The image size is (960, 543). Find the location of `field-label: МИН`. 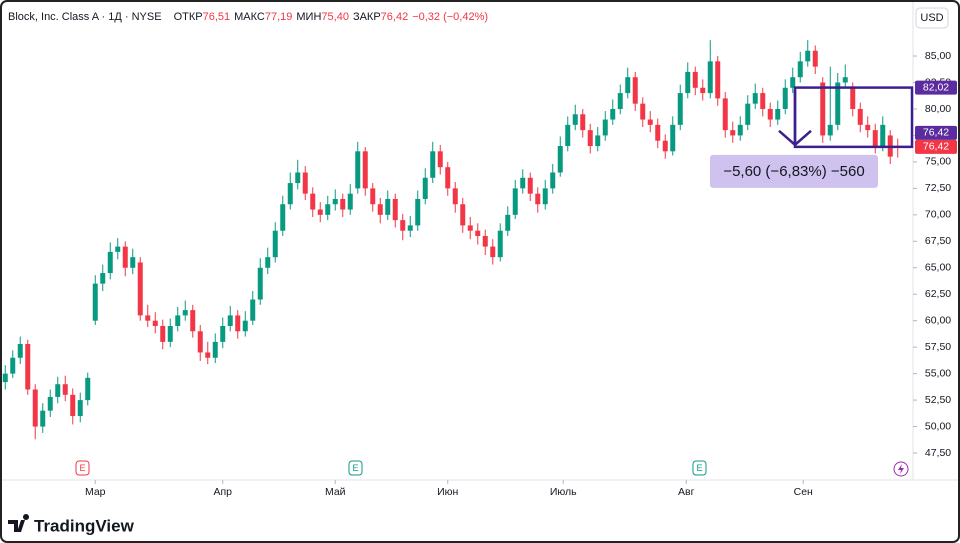

field-label: МИН is located at coordinates (308, 17).